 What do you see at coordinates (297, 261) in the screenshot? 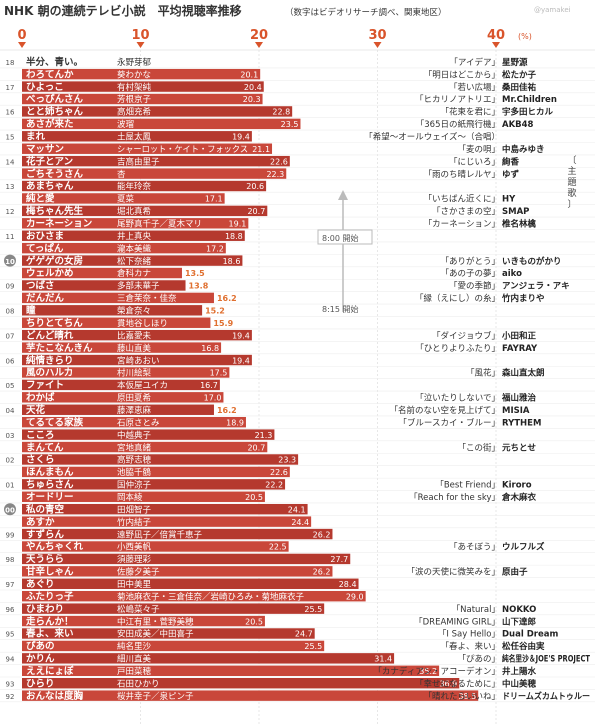
I see `table-row: 18.6 10 ゲゲゲの女房 松下奈緒 「ありがとう」 いきものがかり` at bounding box center [297, 261].